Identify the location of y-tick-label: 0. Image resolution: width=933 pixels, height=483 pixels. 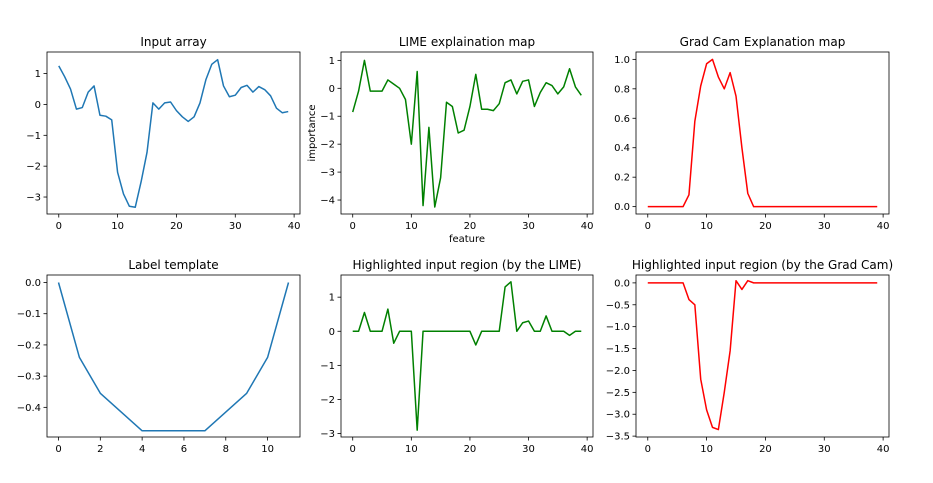
(332, 332).